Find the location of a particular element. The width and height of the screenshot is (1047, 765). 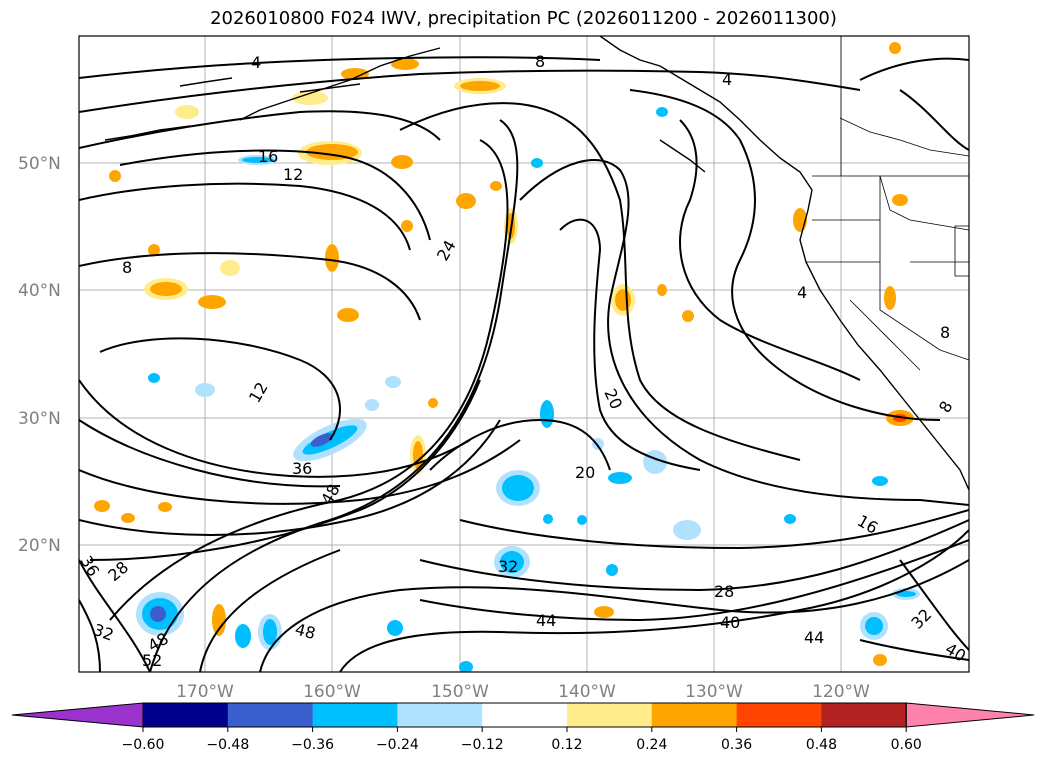

colorbar-extend-high is located at coordinates (970, 715).